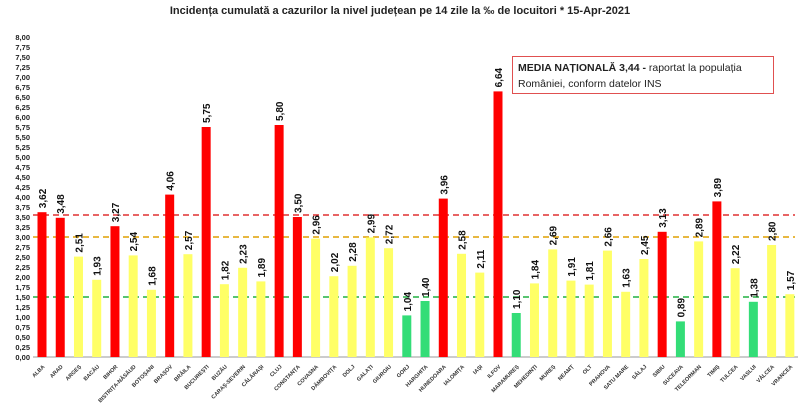 This screenshot has width=800, height=410. Describe the element at coordinates (22, 37) in the screenshot. I see `y-tick-label: 8,00` at that location.